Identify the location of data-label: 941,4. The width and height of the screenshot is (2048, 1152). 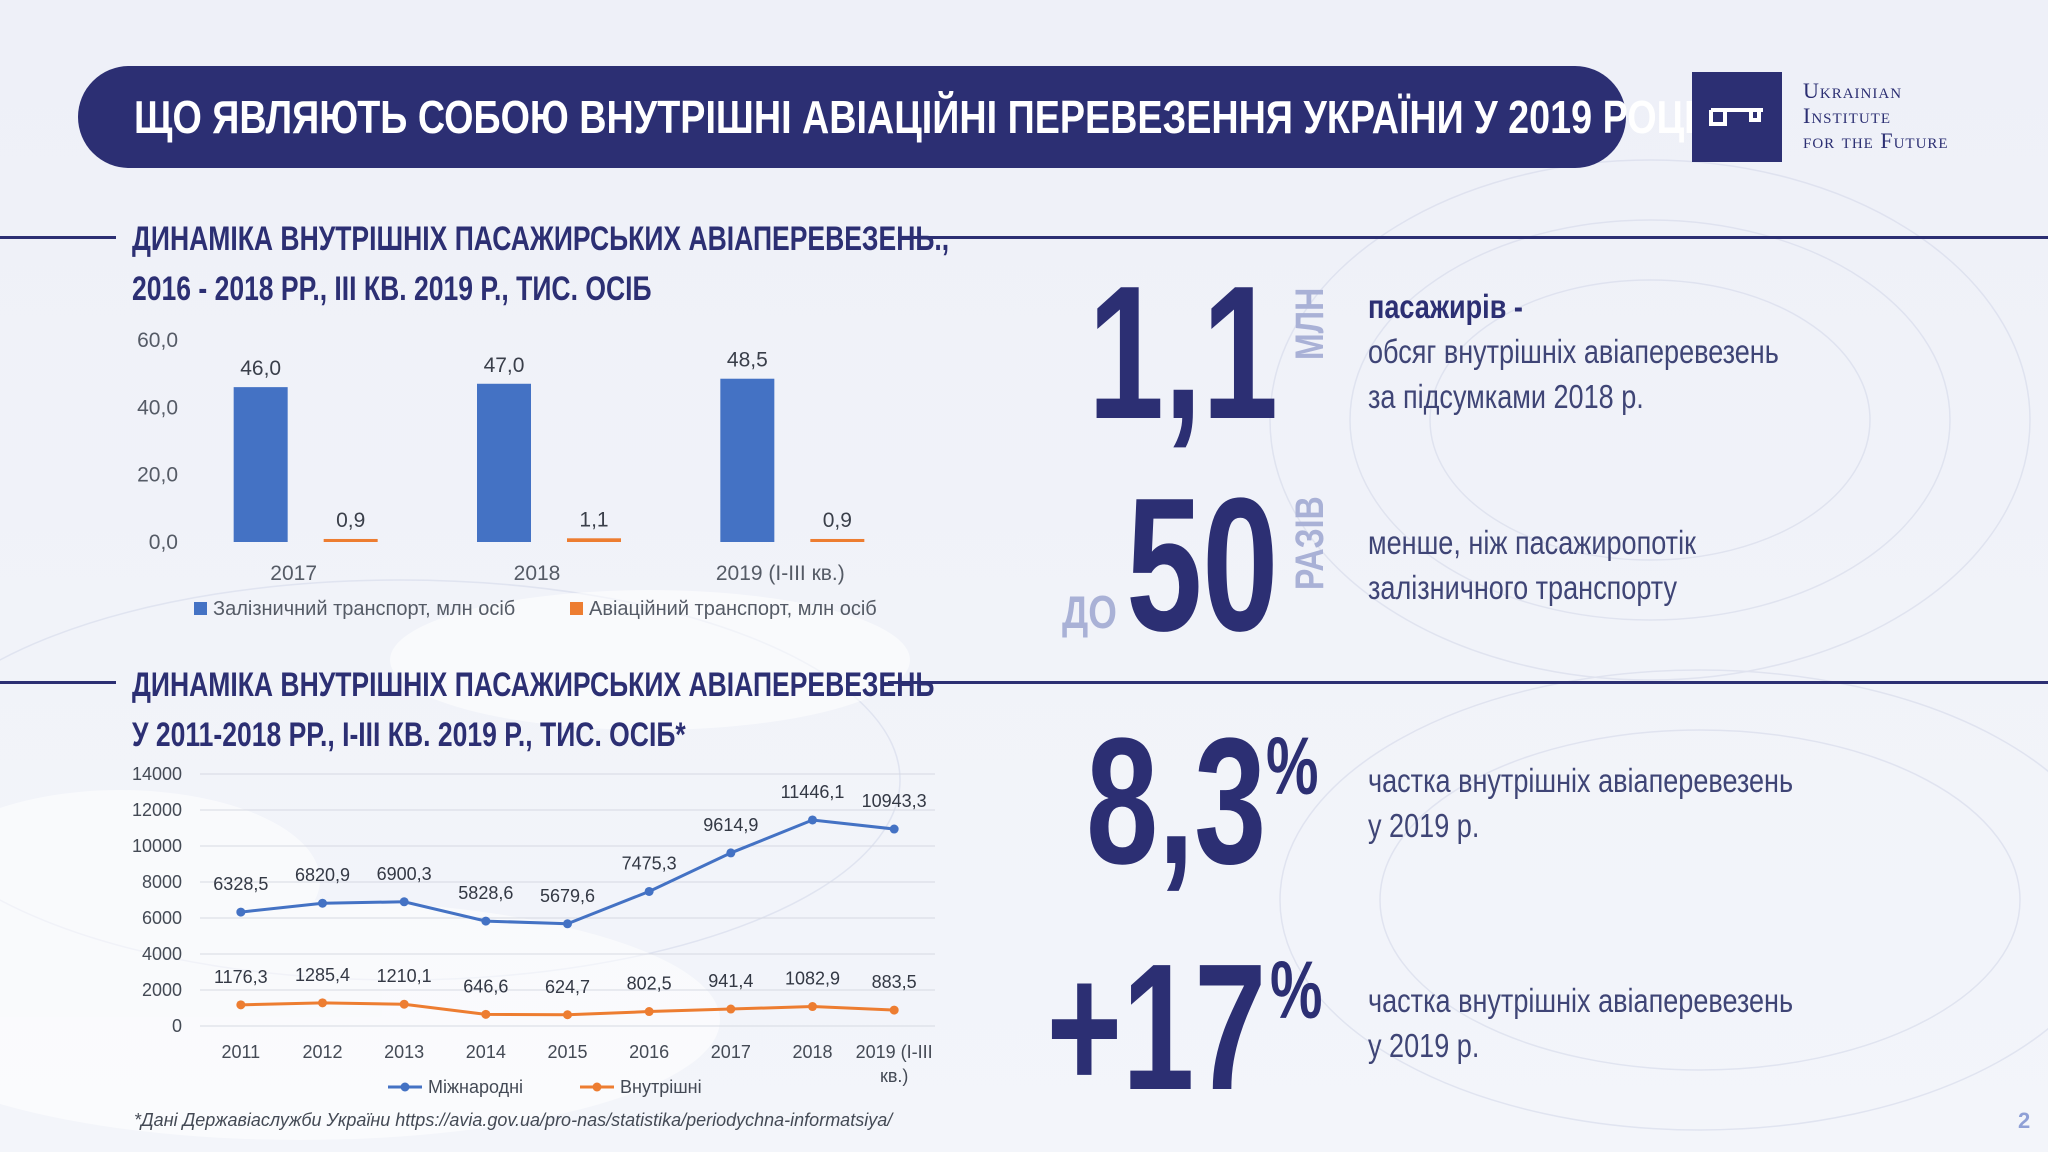
(730, 981).